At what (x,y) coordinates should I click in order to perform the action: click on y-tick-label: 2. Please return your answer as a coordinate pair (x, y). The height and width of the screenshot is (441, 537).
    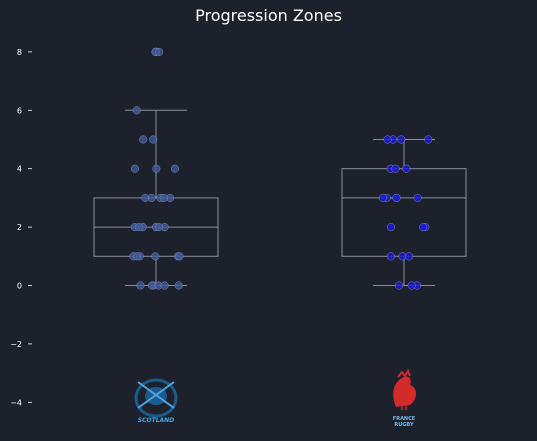
    Looking at the image, I should click on (19, 227).